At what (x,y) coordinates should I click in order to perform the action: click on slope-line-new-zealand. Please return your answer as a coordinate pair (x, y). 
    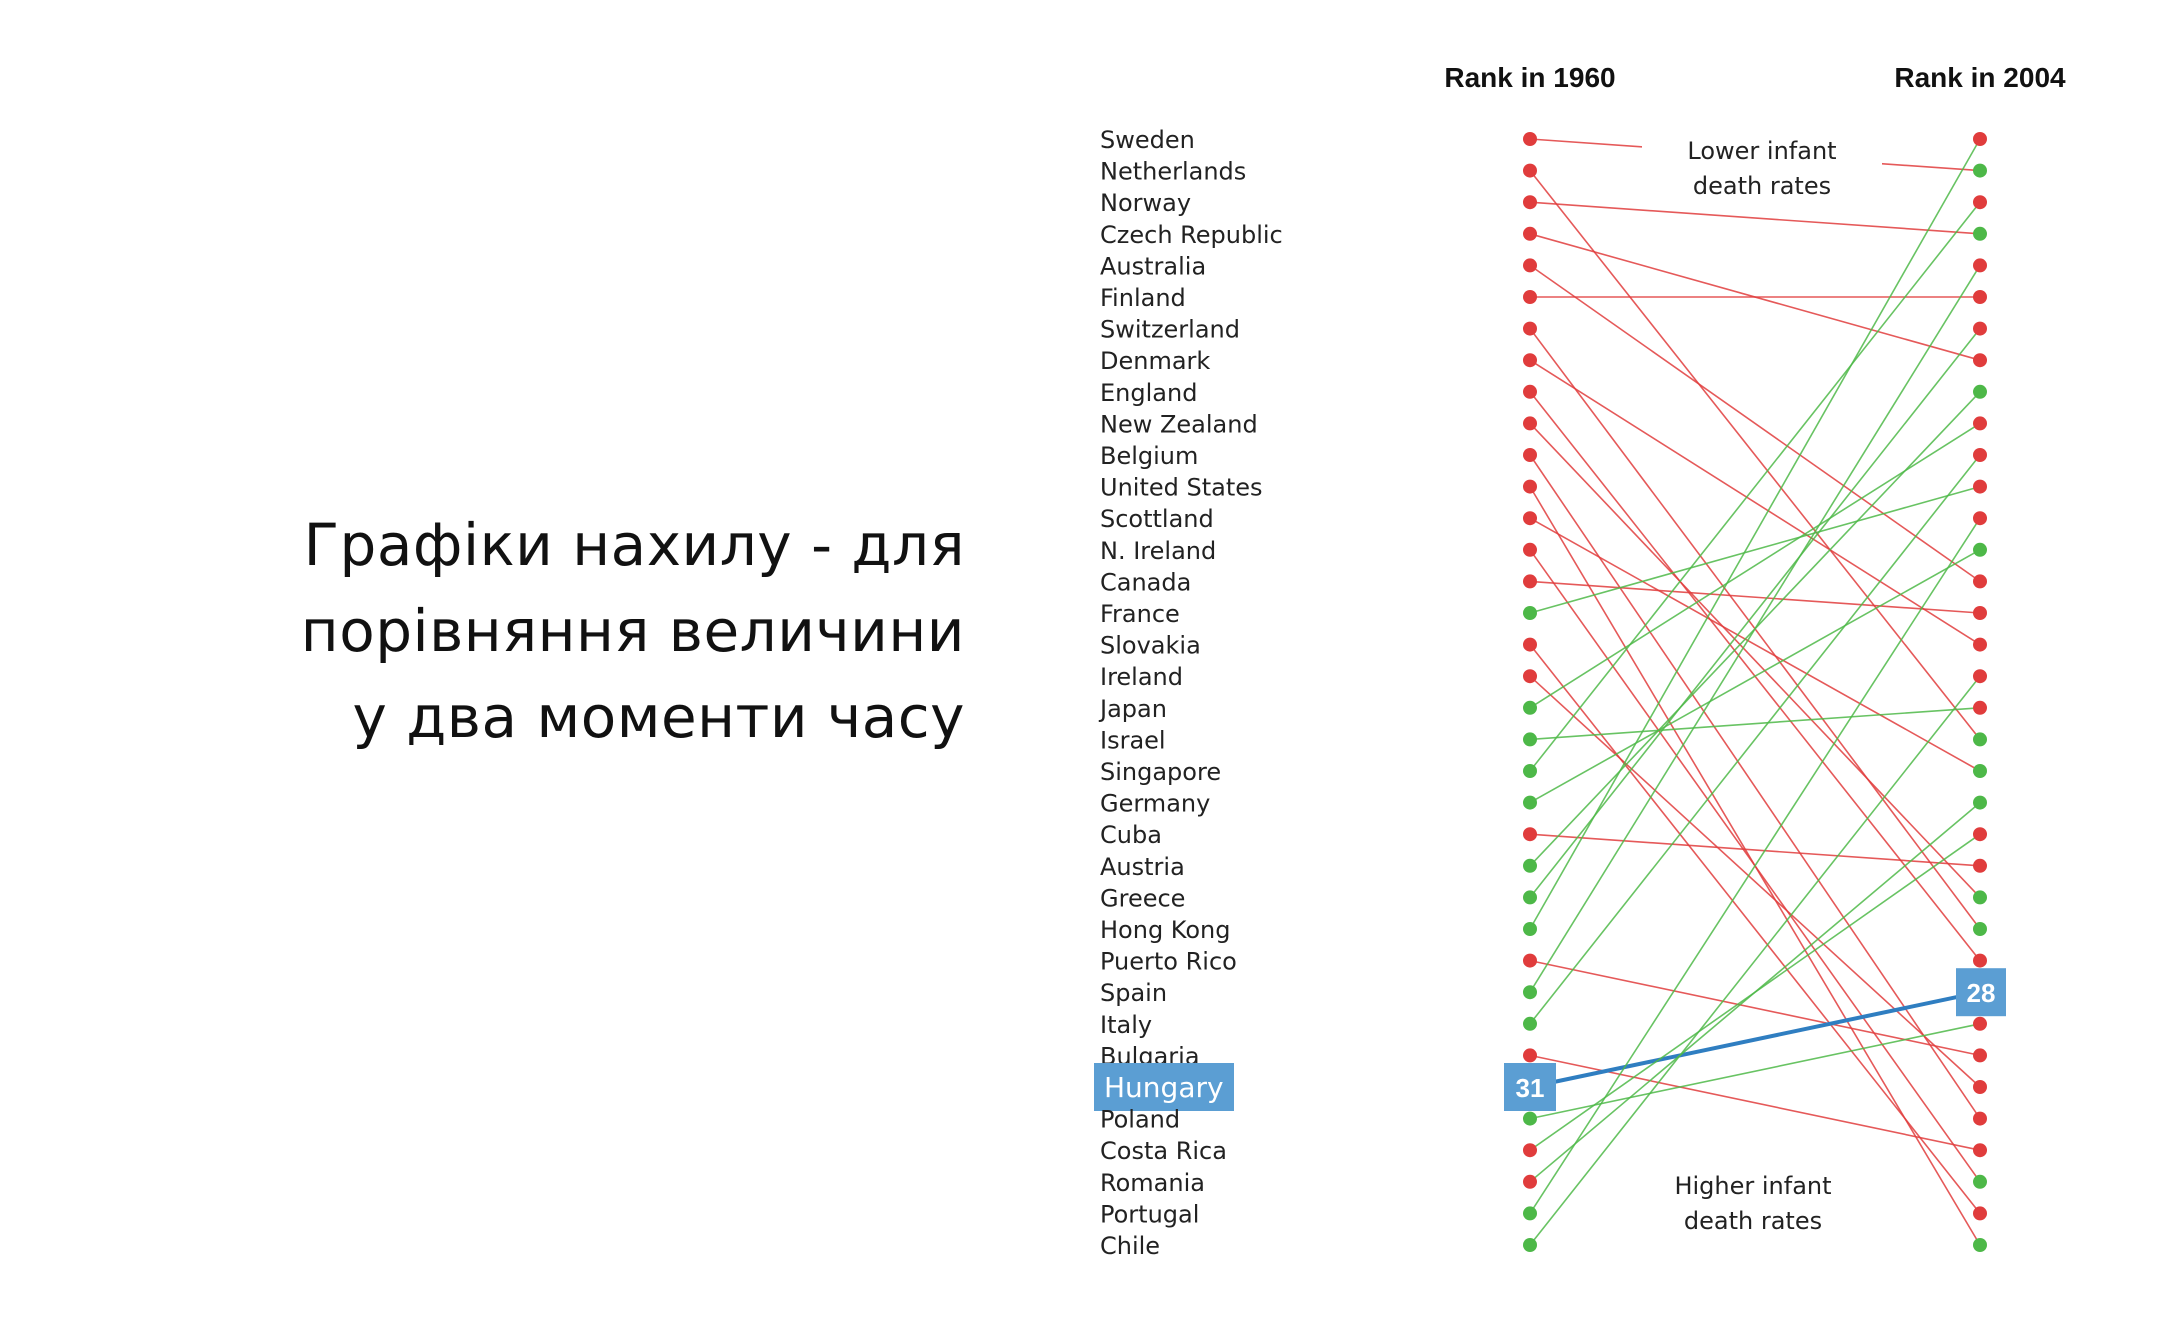
    Looking at the image, I should click on (1755, 660).